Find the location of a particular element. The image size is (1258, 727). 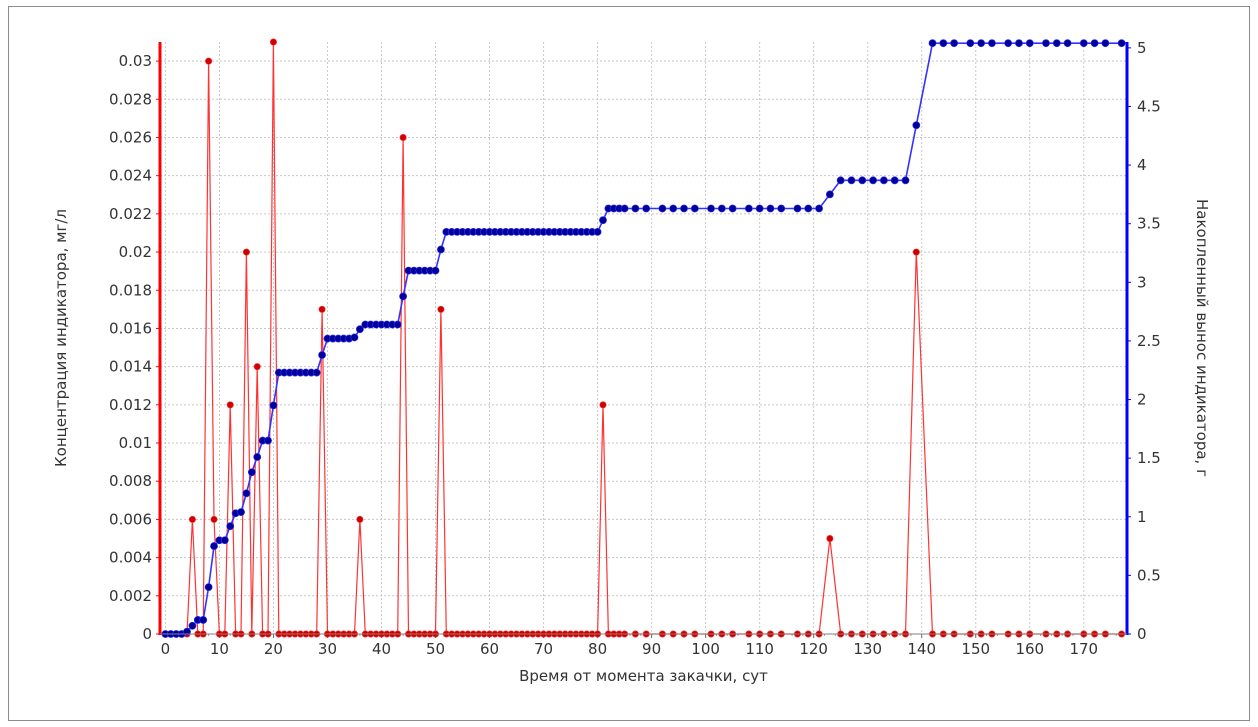

right-tick-label: 1.5 is located at coordinates (1149, 458).